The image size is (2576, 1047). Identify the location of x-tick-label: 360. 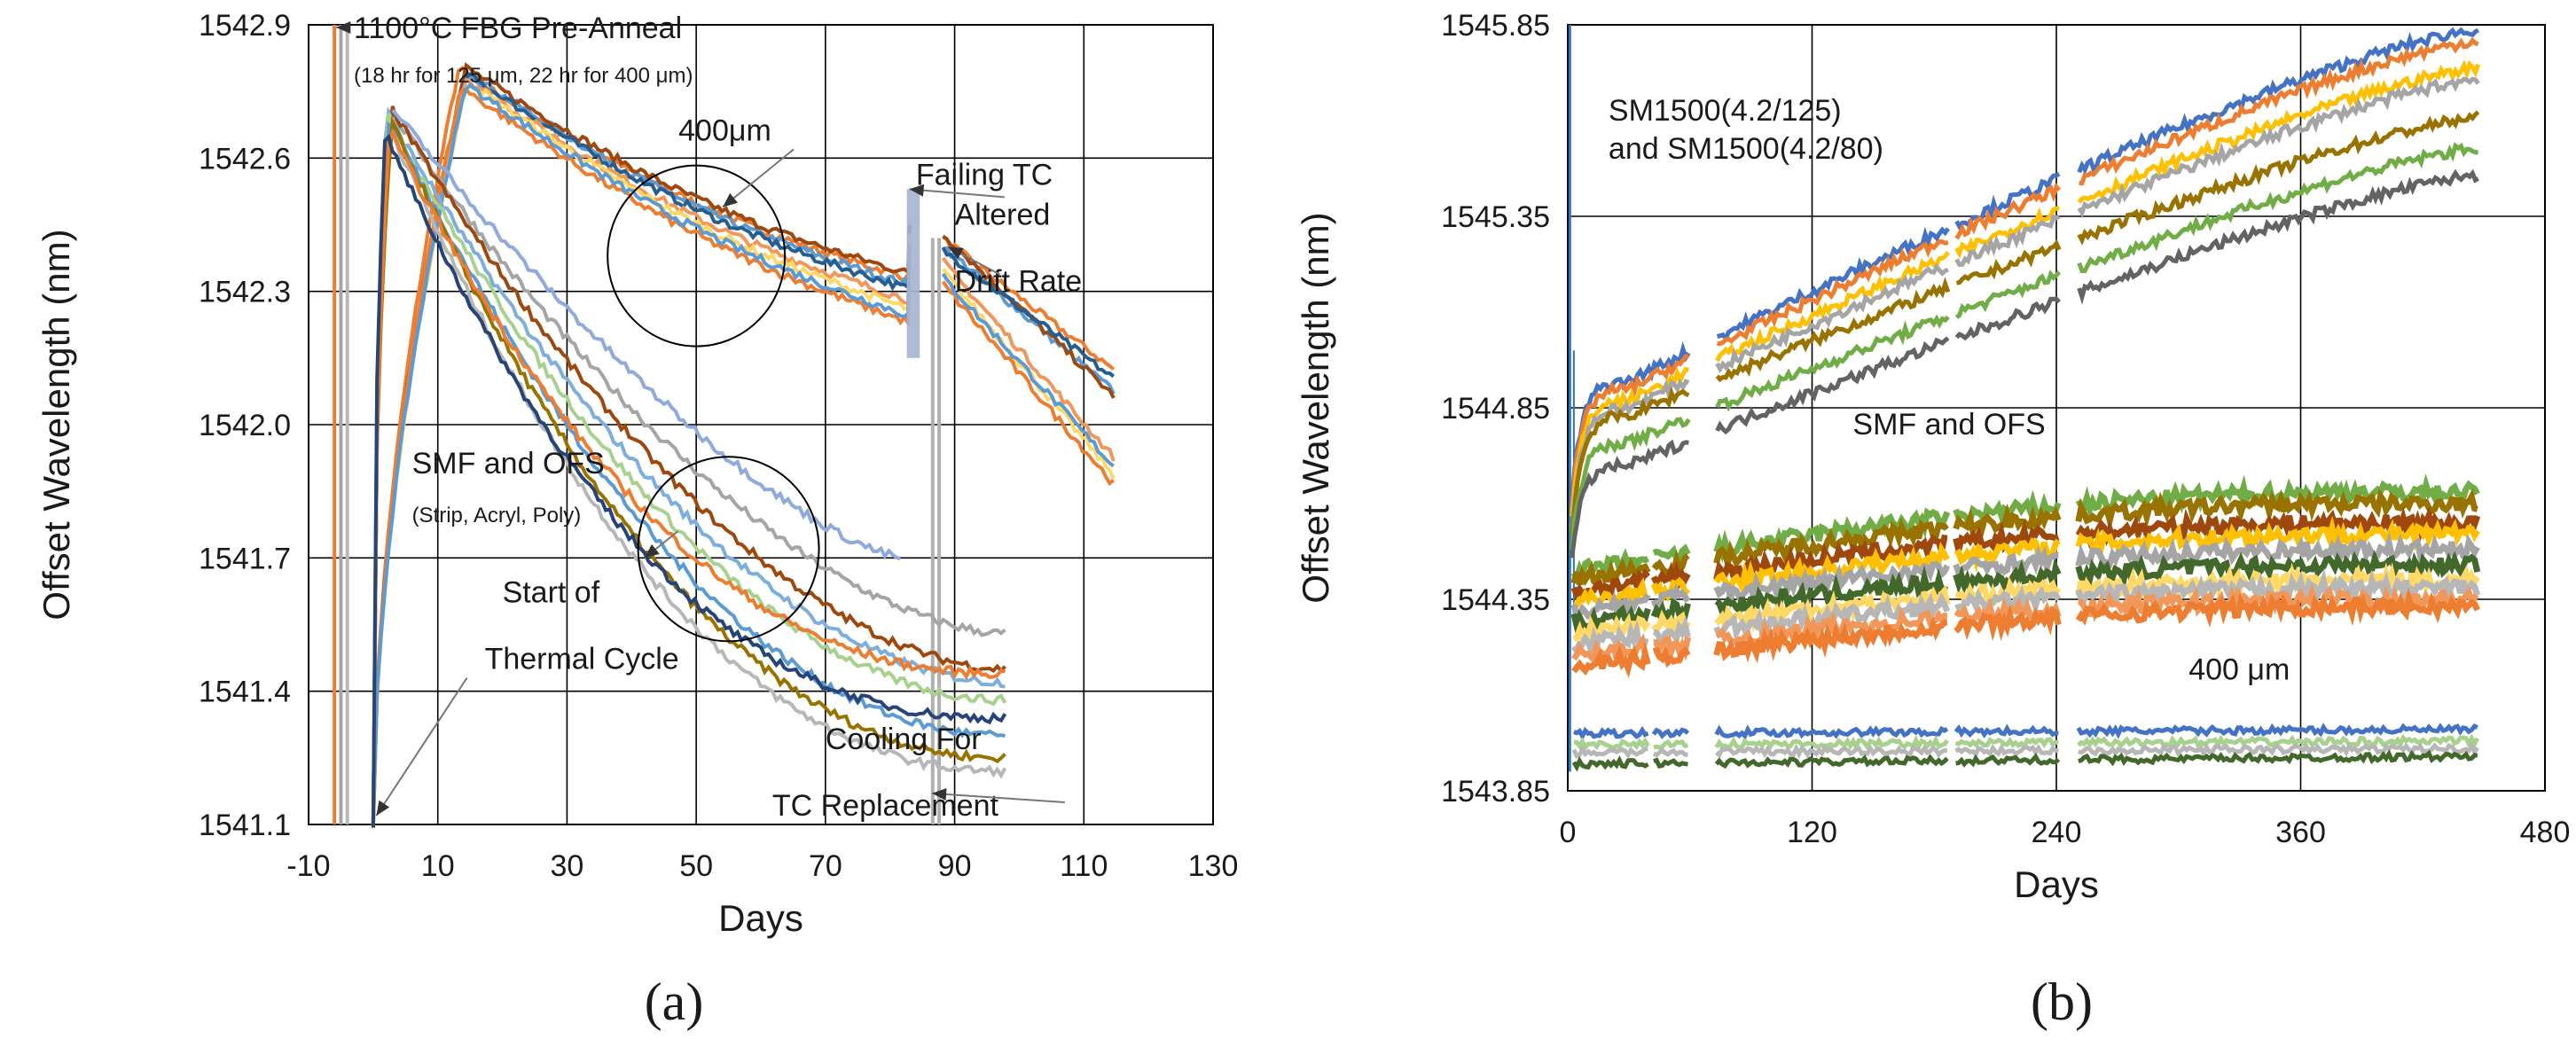
(2300, 833).